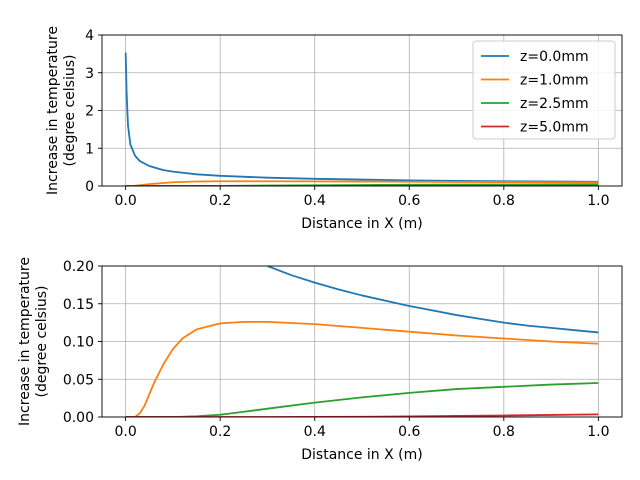 The height and width of the screenshot is (480, 640). I want to click on legend-label: z=0.0mm, so click(554, 57).